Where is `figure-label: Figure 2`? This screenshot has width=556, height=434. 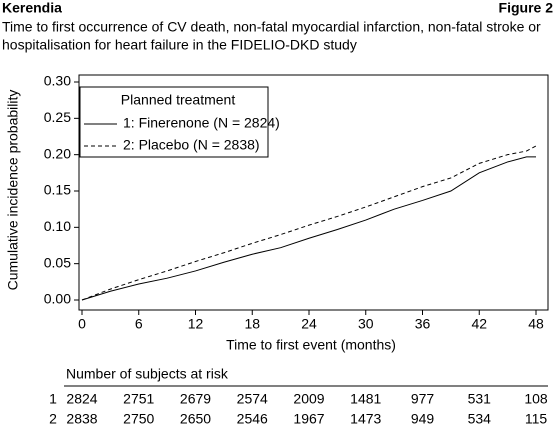 figure-label: Figure 2 is located at coordinates (526, 8).